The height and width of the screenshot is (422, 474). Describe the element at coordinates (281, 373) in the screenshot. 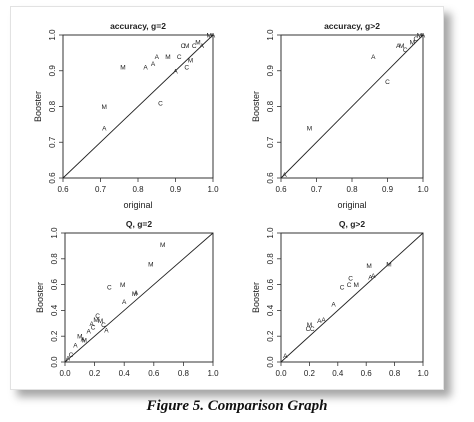

I see `panel-4-x-tick-label: 0.0` at that location.